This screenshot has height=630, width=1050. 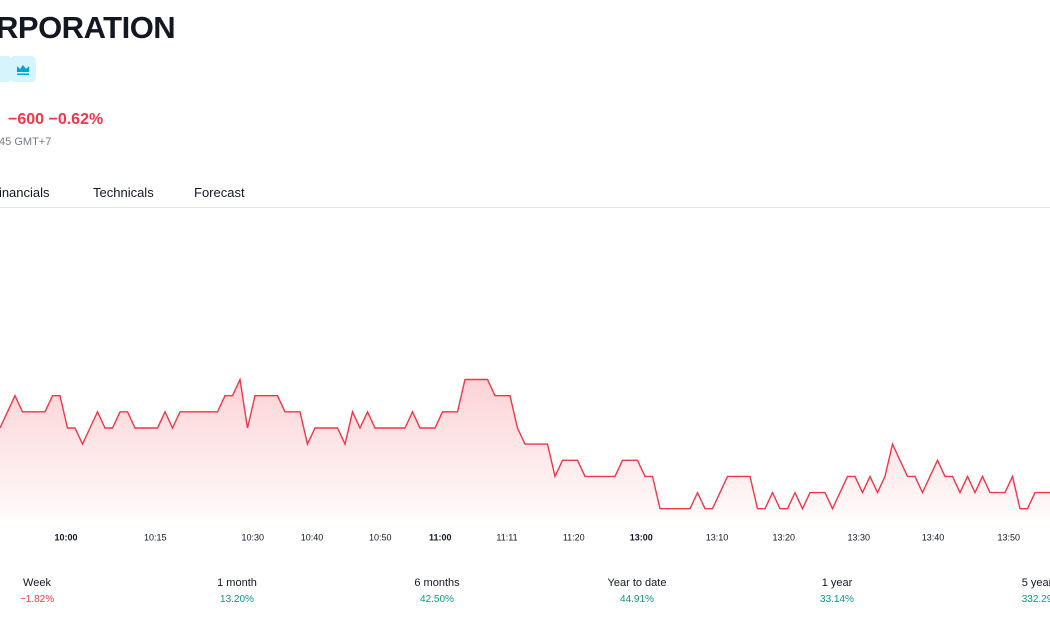 I want to click on tab: Technicals, so click(x=123, y=192).